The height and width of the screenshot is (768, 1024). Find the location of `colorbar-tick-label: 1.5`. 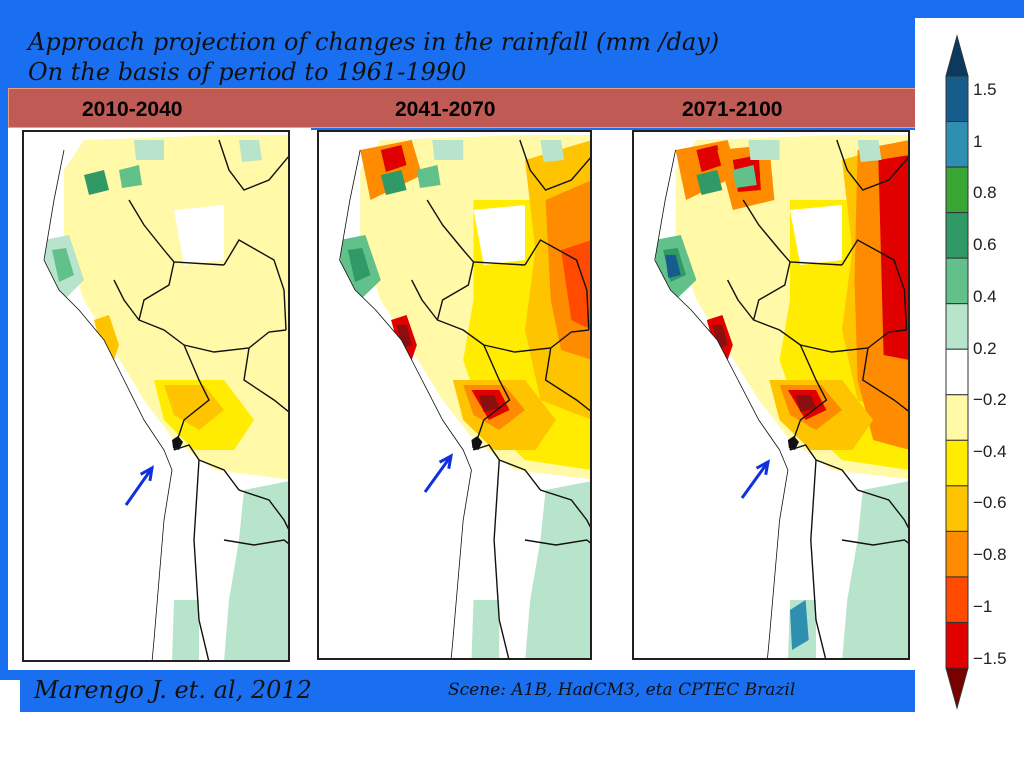

colorbar-tick-label: 1.5 is located at coordinates (985, 89).